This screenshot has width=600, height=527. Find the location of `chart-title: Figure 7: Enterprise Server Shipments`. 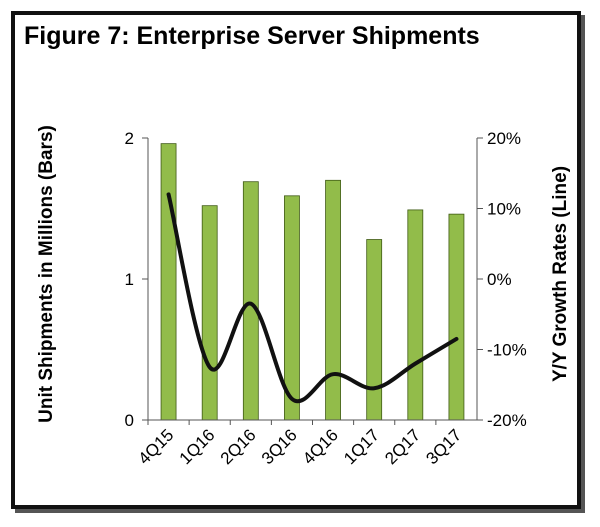

chart-title: Figure 7: Enterprise Server Shipments is located at coordinates (252, 36).